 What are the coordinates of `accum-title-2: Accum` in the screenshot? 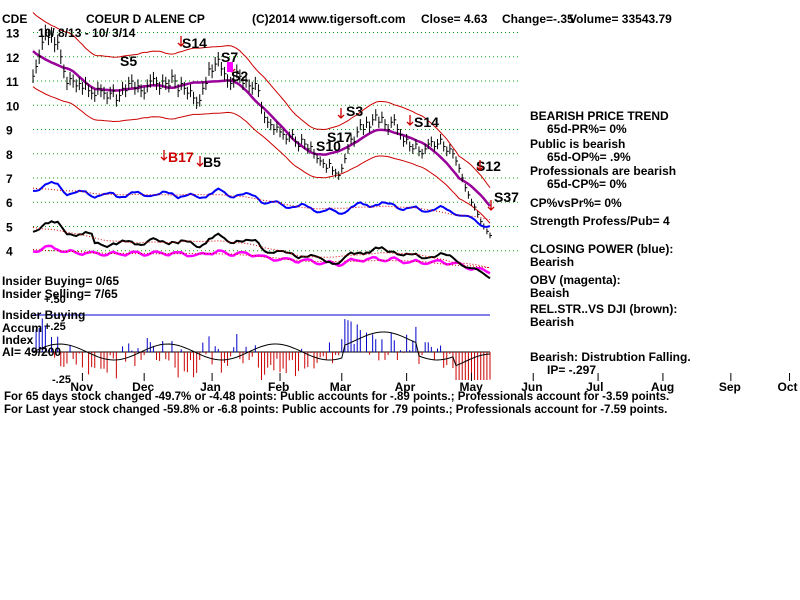 It's located at (22, 328).